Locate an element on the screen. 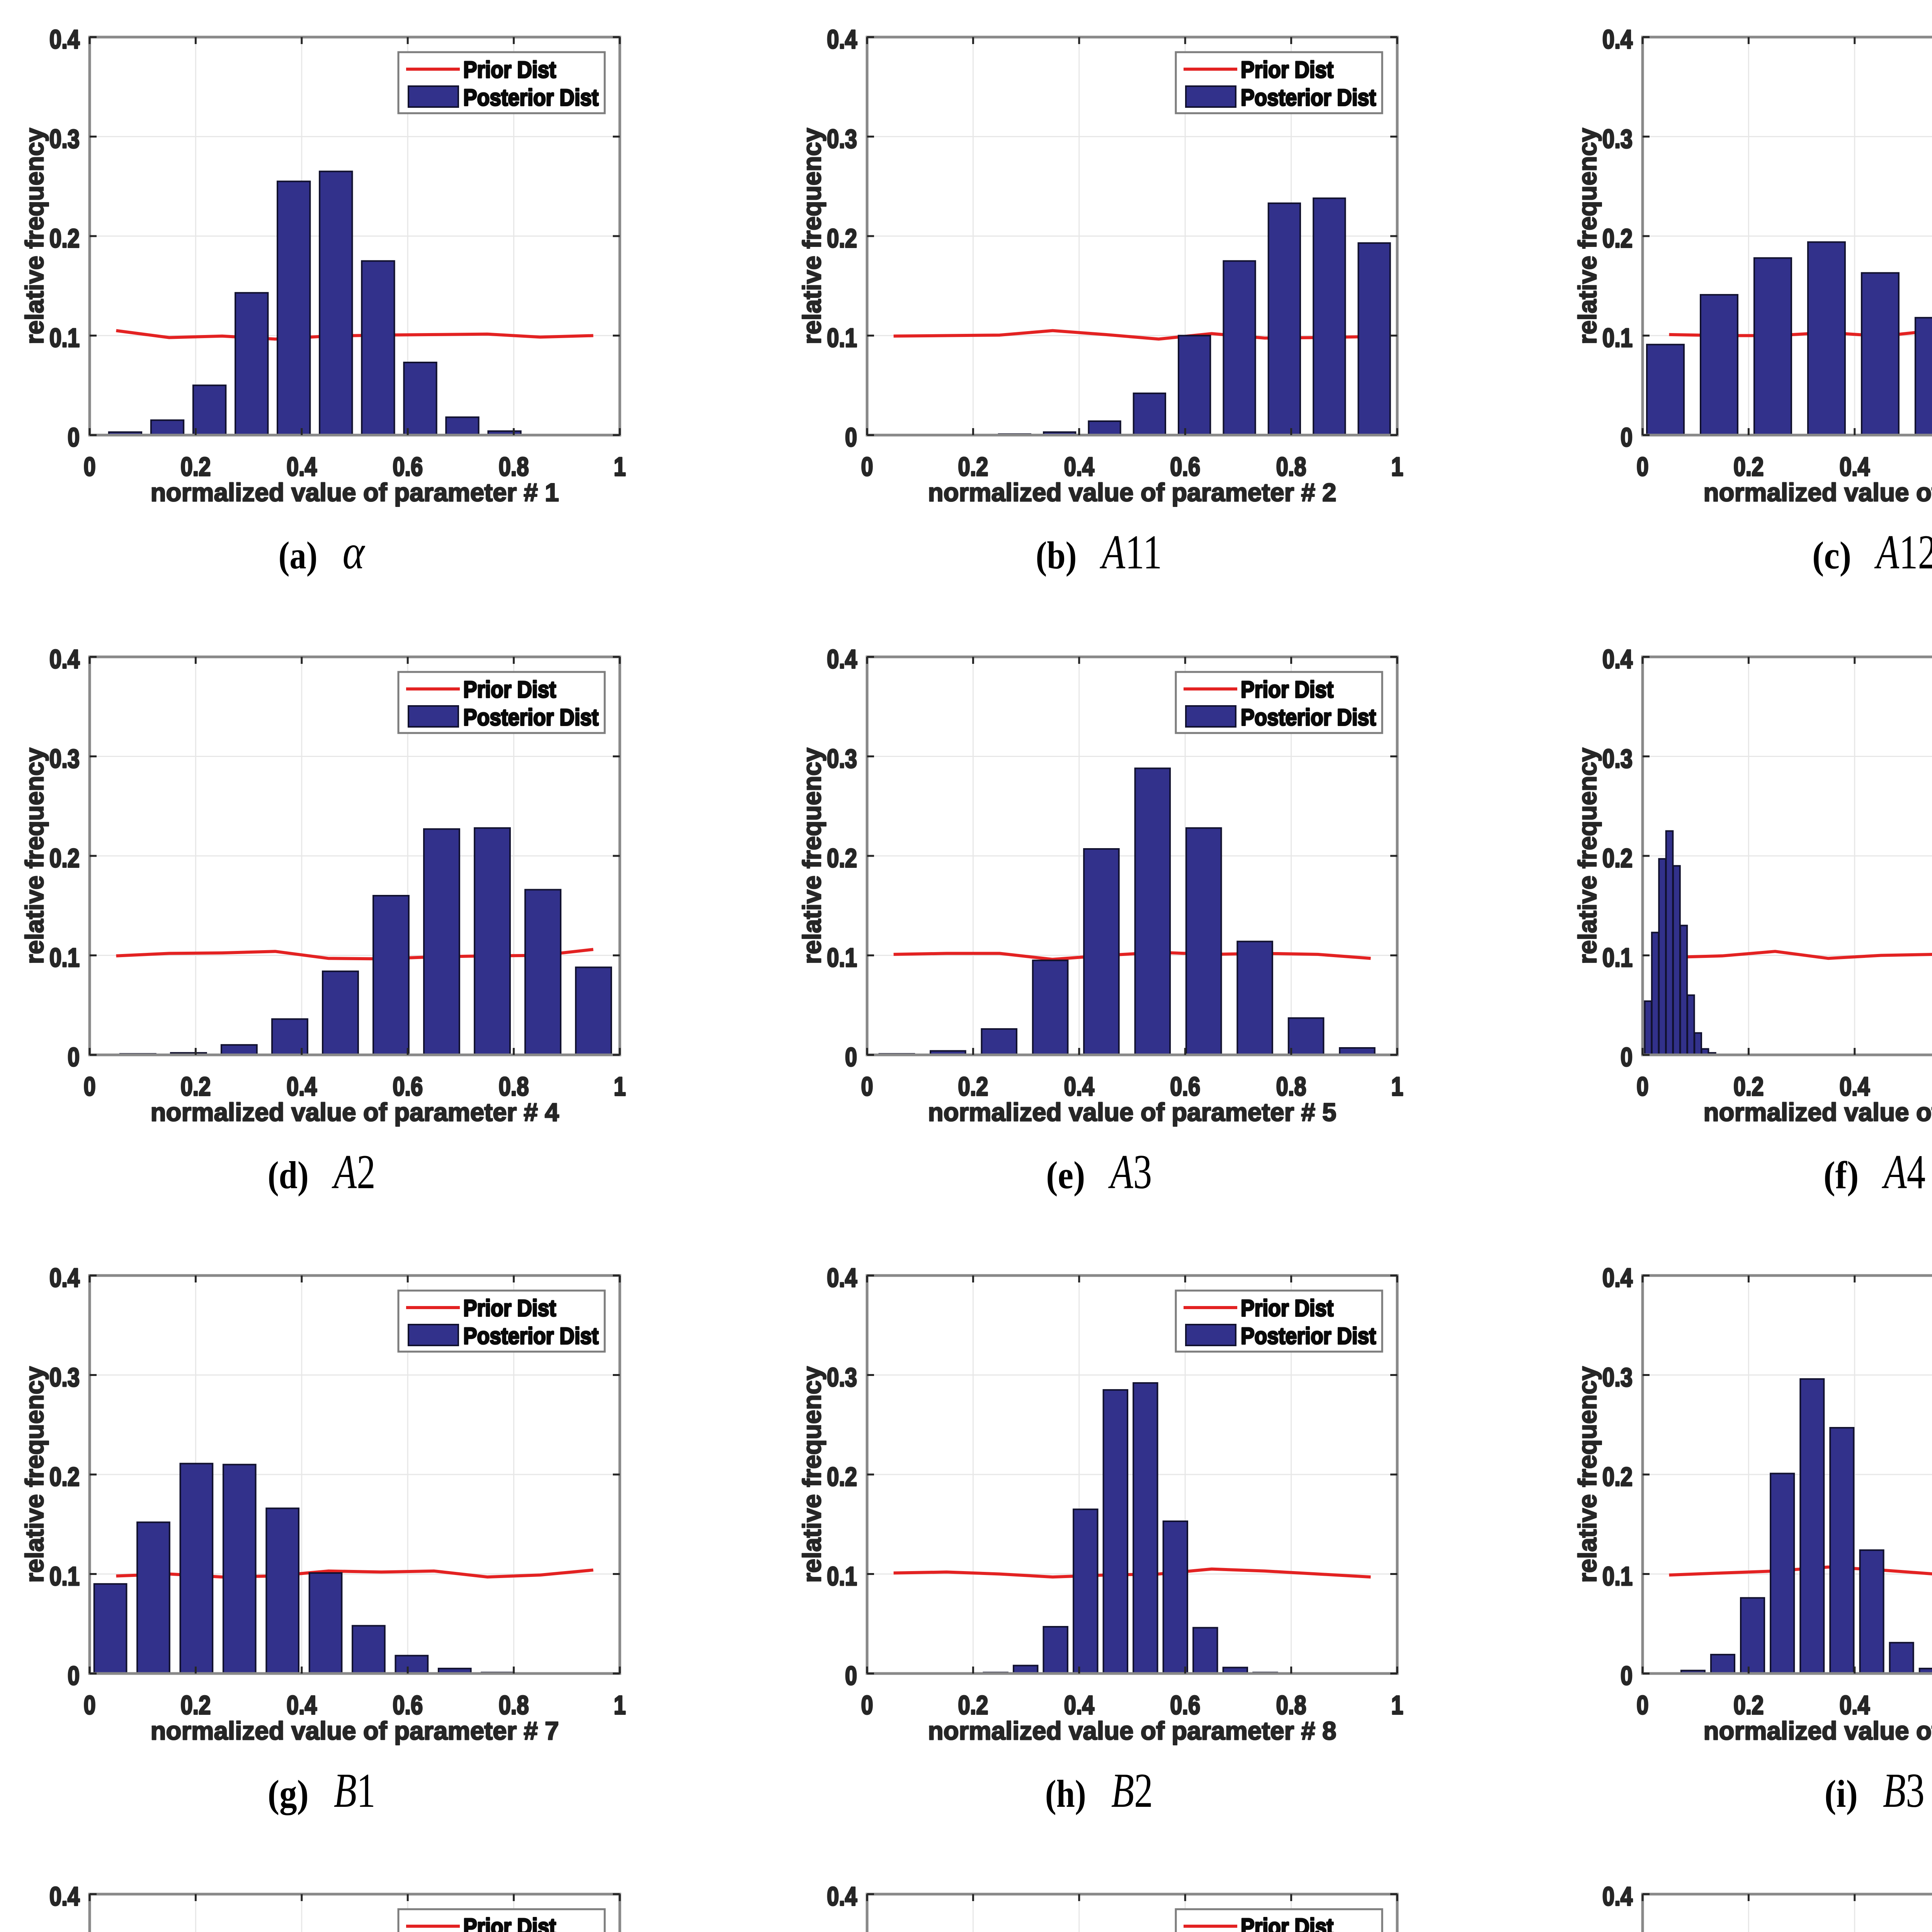 This screenshot has height=1932, width=1932. svg-text:normalized value of parameter: normalized value of parameter # 2 is located at coordinates (1133, 492).